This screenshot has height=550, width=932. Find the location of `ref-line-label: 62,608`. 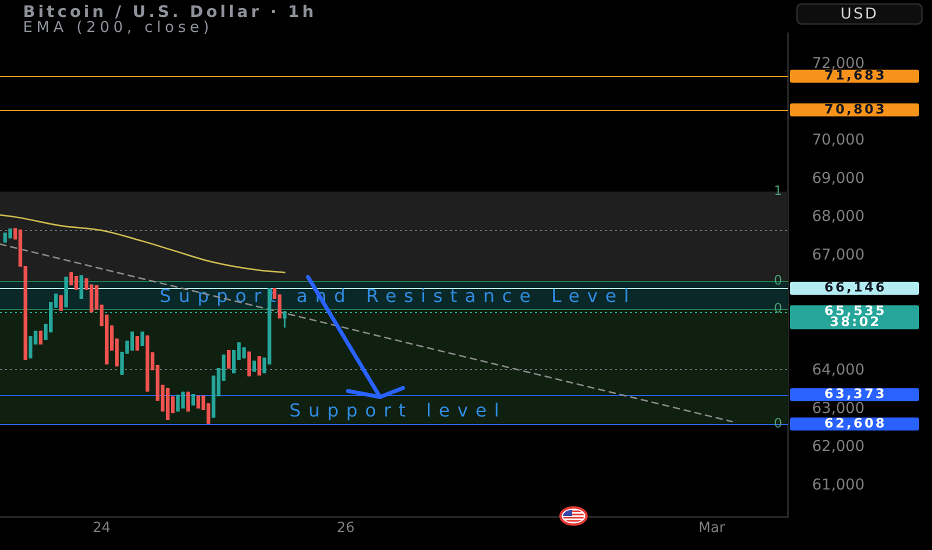

ref-line-label: 62,608 is located at coordinates (855, 424).